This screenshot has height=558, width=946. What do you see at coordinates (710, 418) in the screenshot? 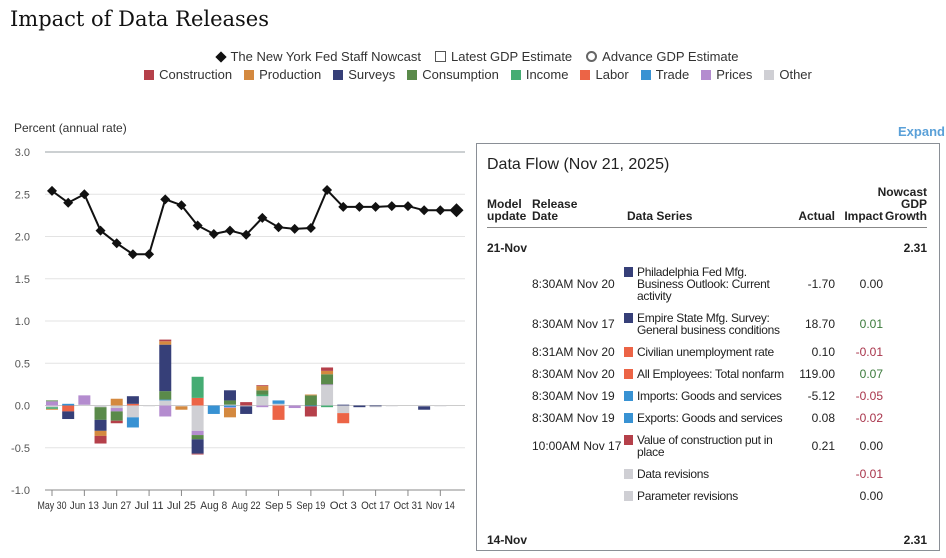
I see `data-series: Exports: Goods and services` at bounding box center [710, 418].